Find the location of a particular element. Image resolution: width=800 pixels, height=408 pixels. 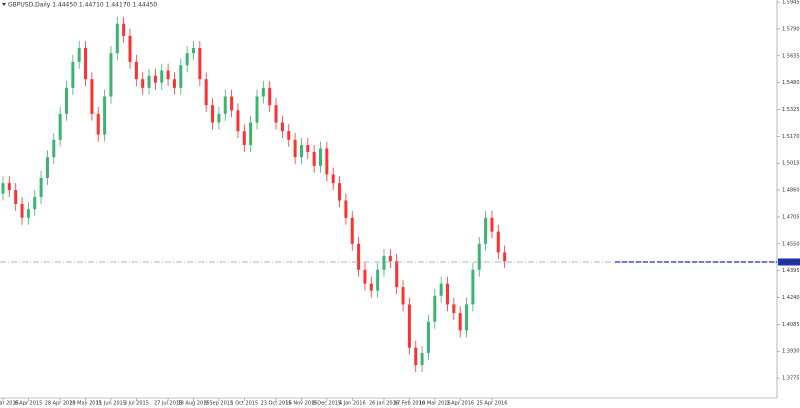

x-tick-label: 23 Oct 2015 is located at coordinates (276, 404).